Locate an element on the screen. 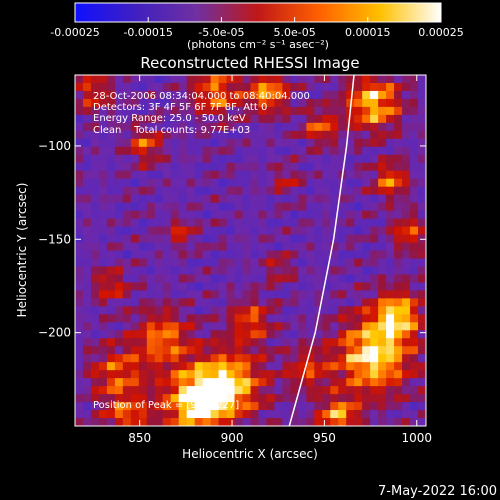 This screenshot has width=500, height=500. colorbar-tick-label: 0.00015 is located at coordinates (368, 32).